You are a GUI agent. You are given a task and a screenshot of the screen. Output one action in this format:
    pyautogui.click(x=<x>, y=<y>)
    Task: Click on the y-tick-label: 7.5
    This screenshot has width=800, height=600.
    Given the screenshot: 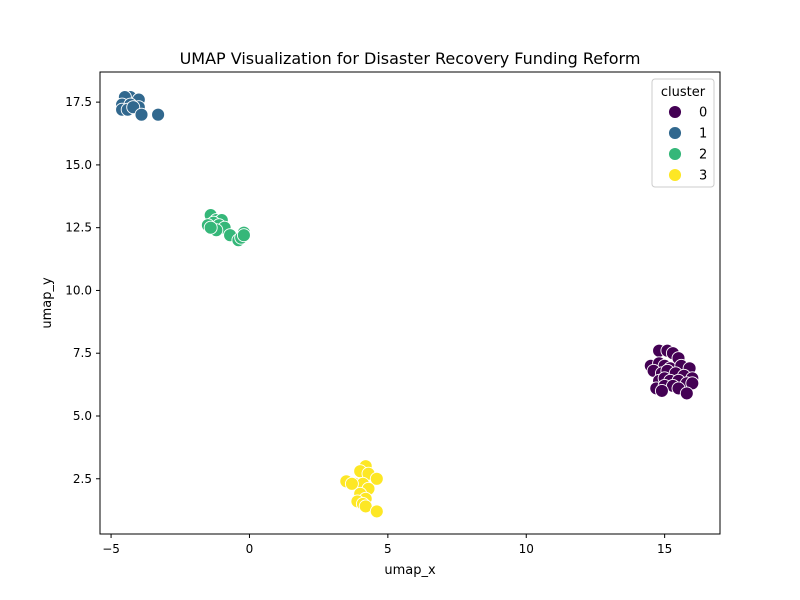 What is the action you would take?
    pyautogui.click(x=82, y=353)
    